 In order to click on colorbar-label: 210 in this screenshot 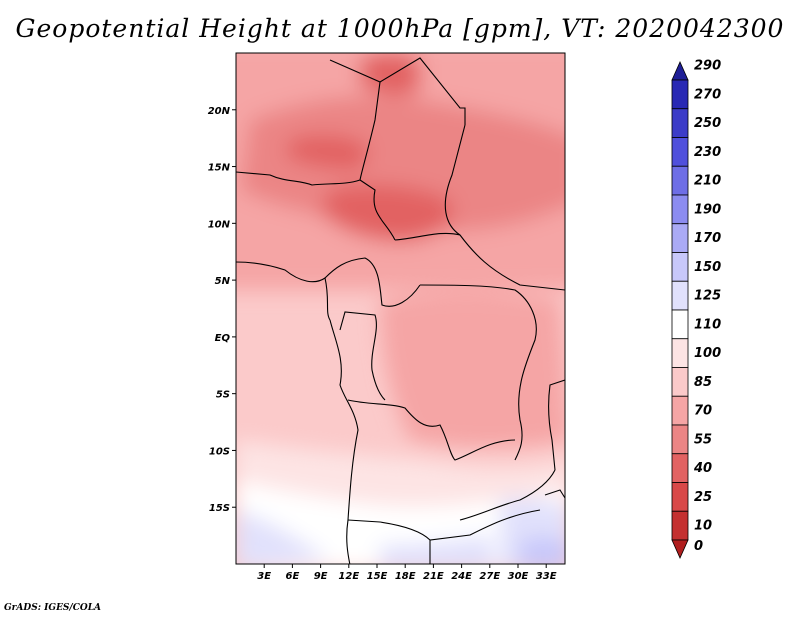, I will do `click(707, 181)`.